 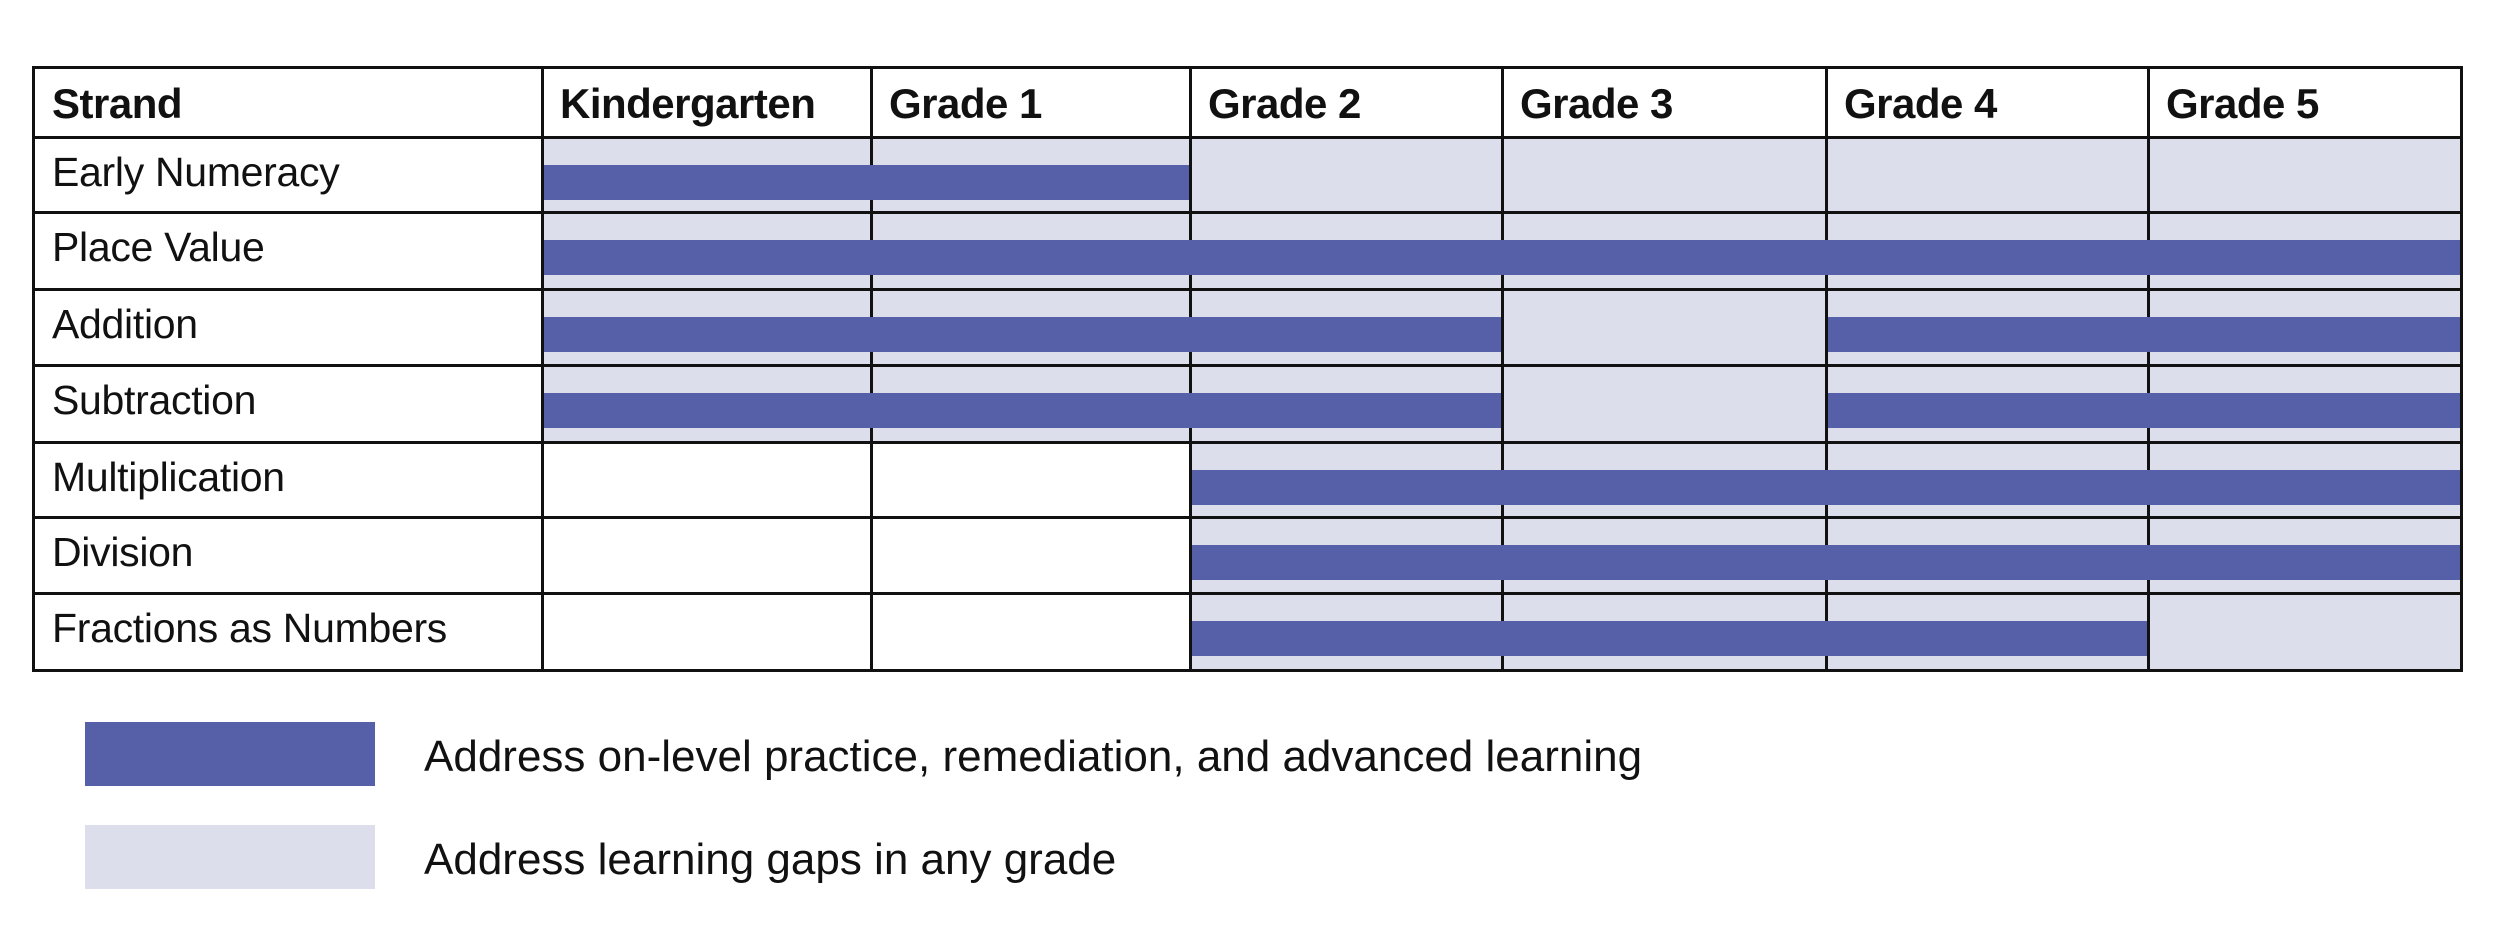 What do you see at coordinates (770, 859) in the screenshot?
I see `legend-label-light: Address learning gaps in any grade` at bounding box center [770, 859].